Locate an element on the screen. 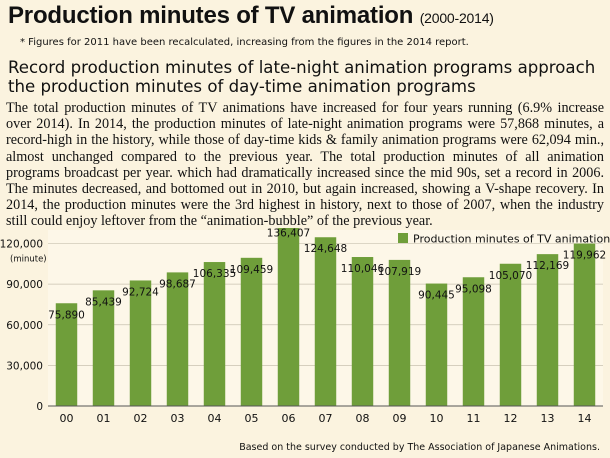 The width and height of the screenshot is (610, 458). x-tick-label: 09 is located at coordinates (400, 418).